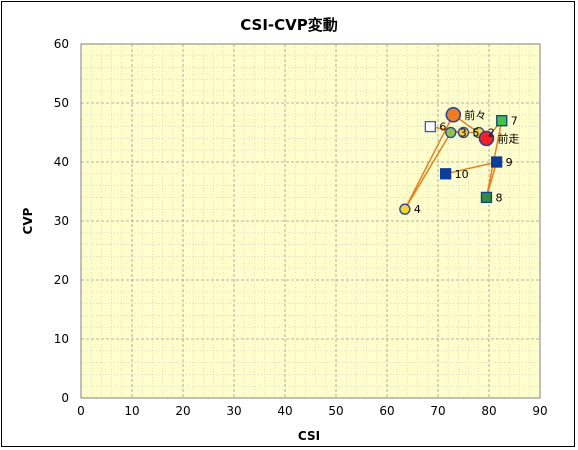 This screenshot has height=450, width=578. Describe the element at coordinates (462, 174) in the screenshot. I see `data-label: 10` at that location.